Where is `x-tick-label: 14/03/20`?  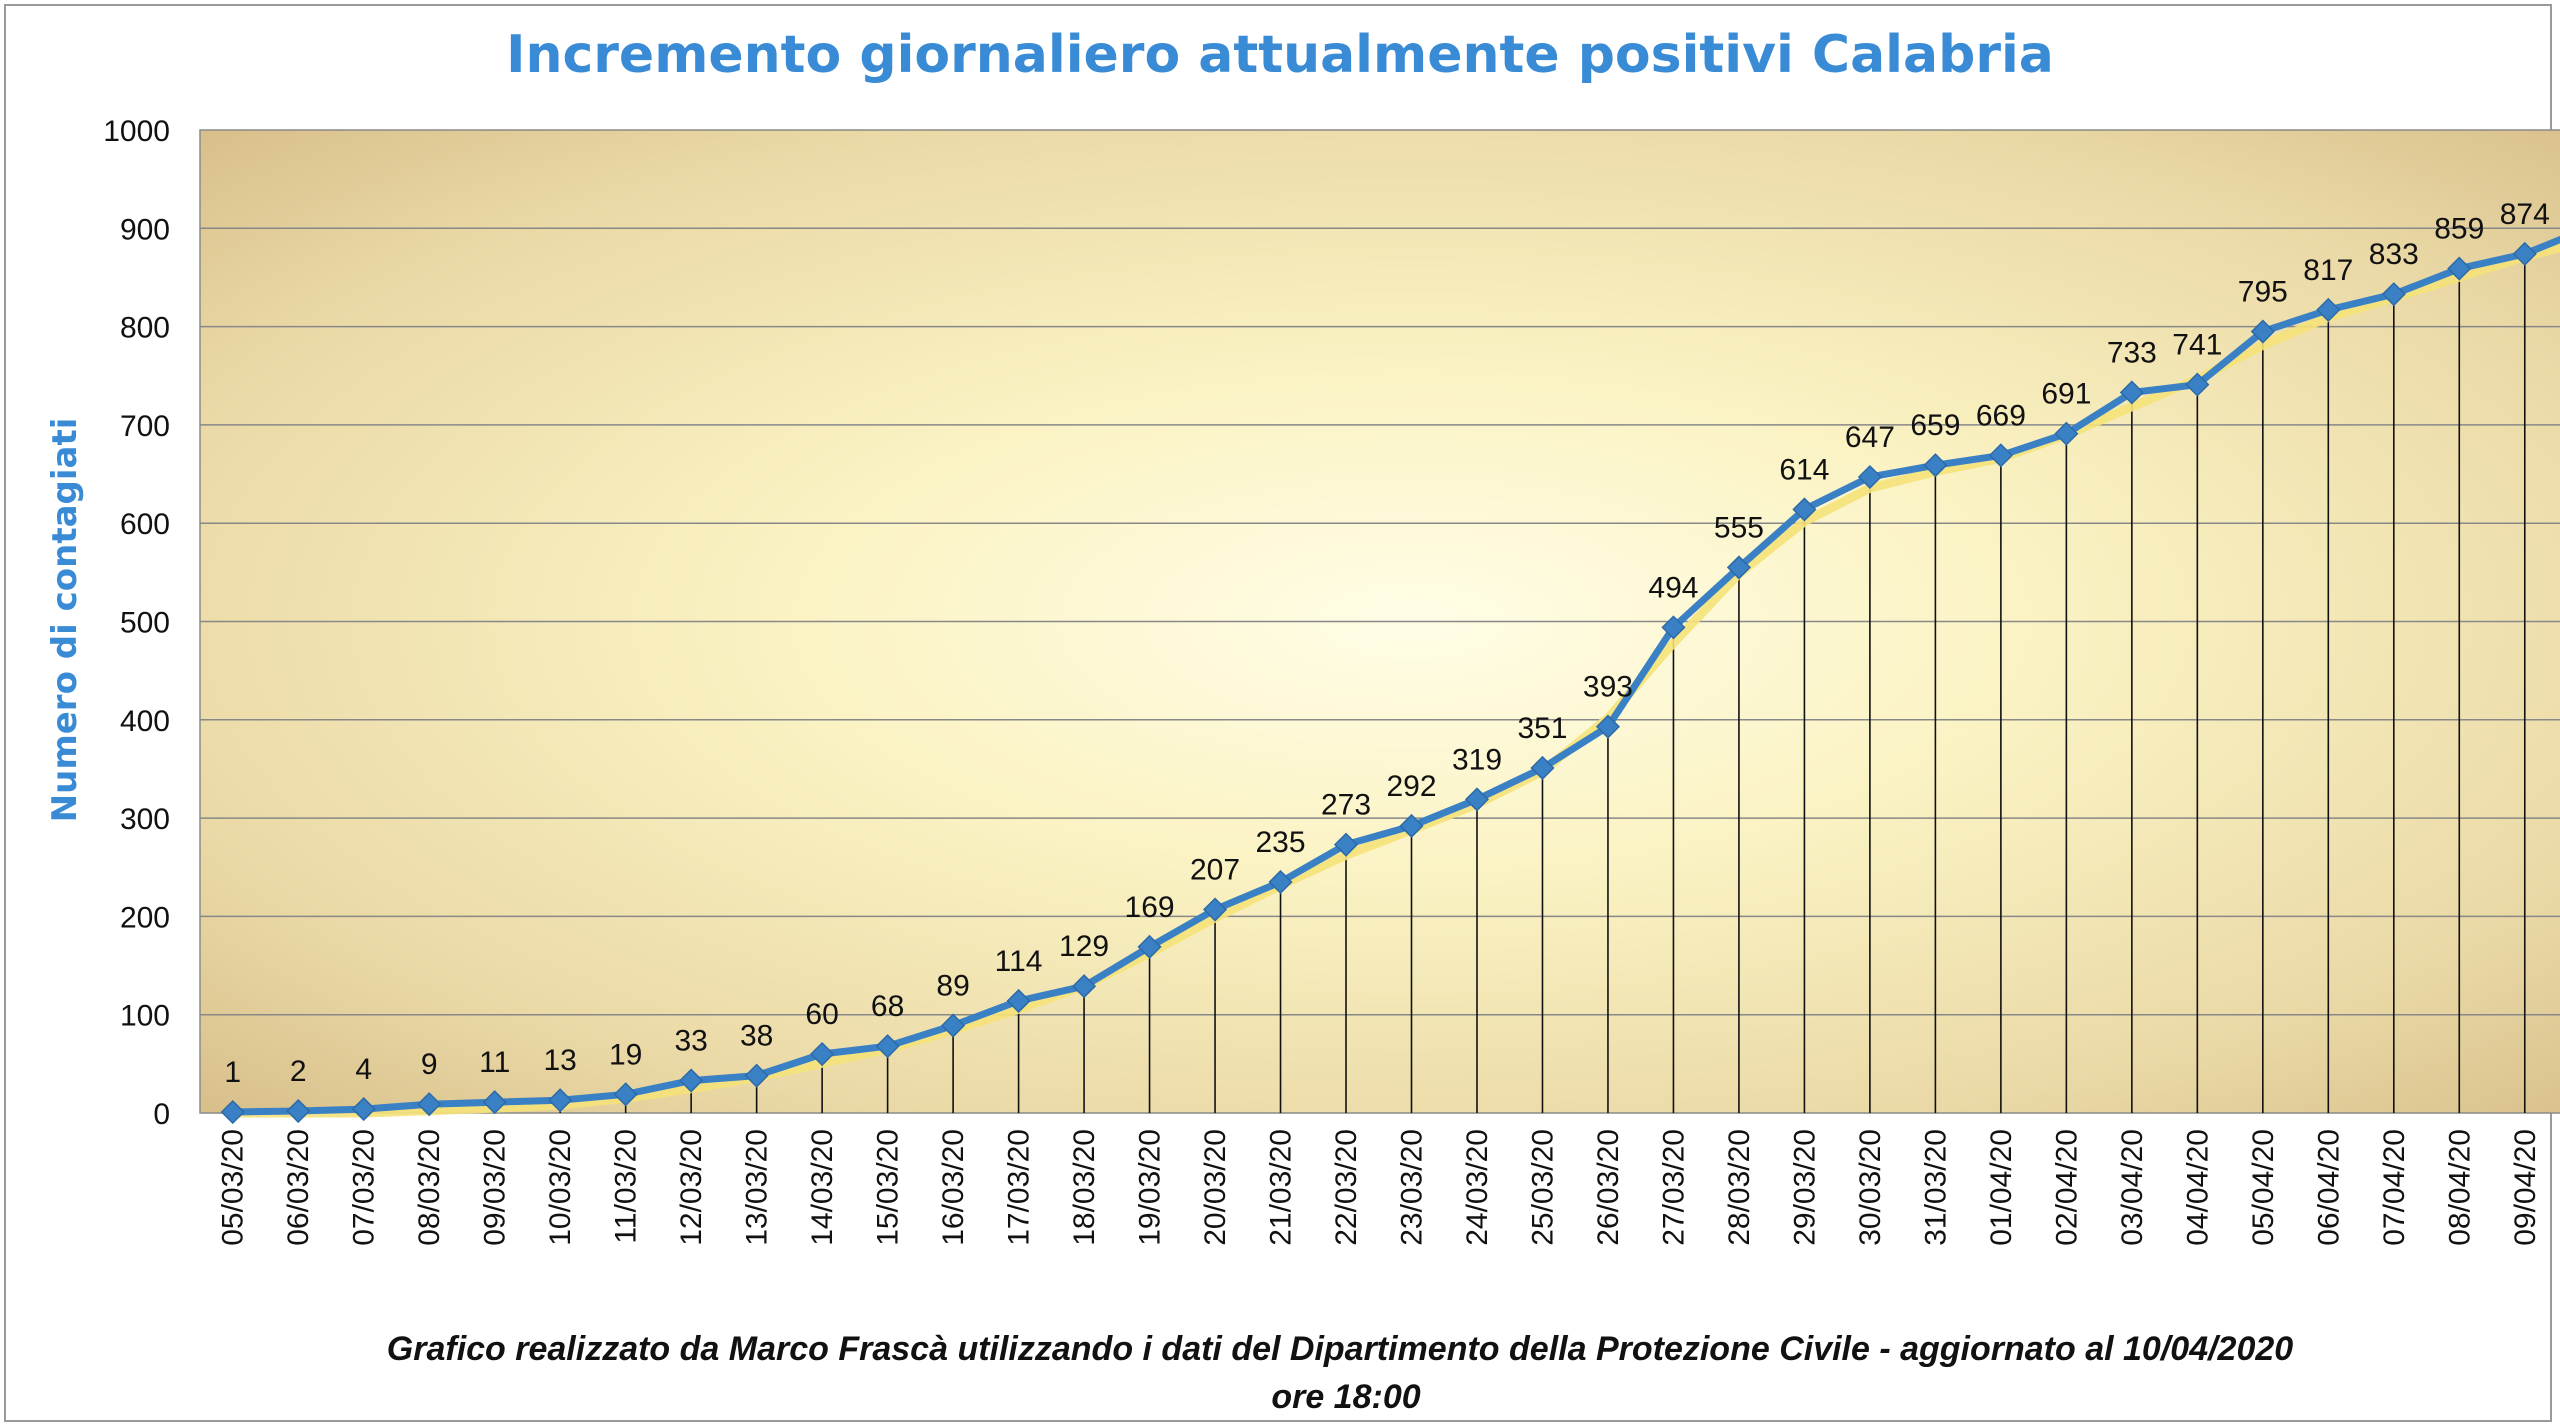 x-tick-label: 14/03/20 is located at coordinates (822, 1187).